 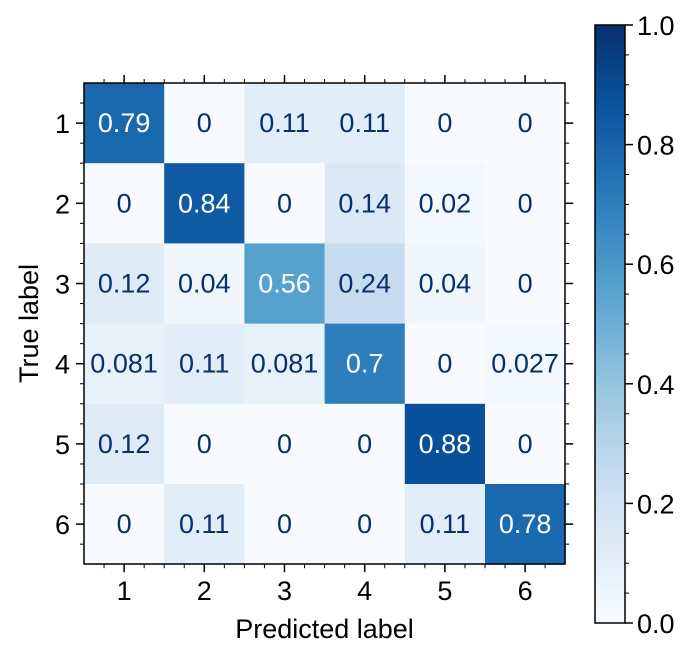 What do you see at coordinates (656, 504) in the screenshot?
I see `colorbar-tick-label: 0.2` at bounding box center [656, 504].